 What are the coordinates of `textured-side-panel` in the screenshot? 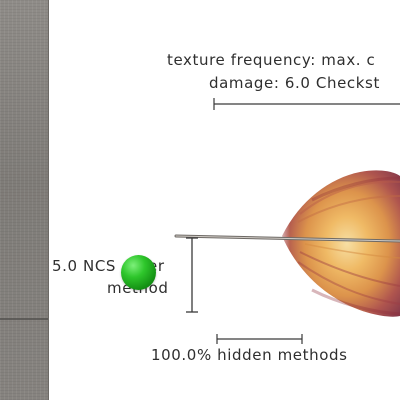 It's located at (24, 200).